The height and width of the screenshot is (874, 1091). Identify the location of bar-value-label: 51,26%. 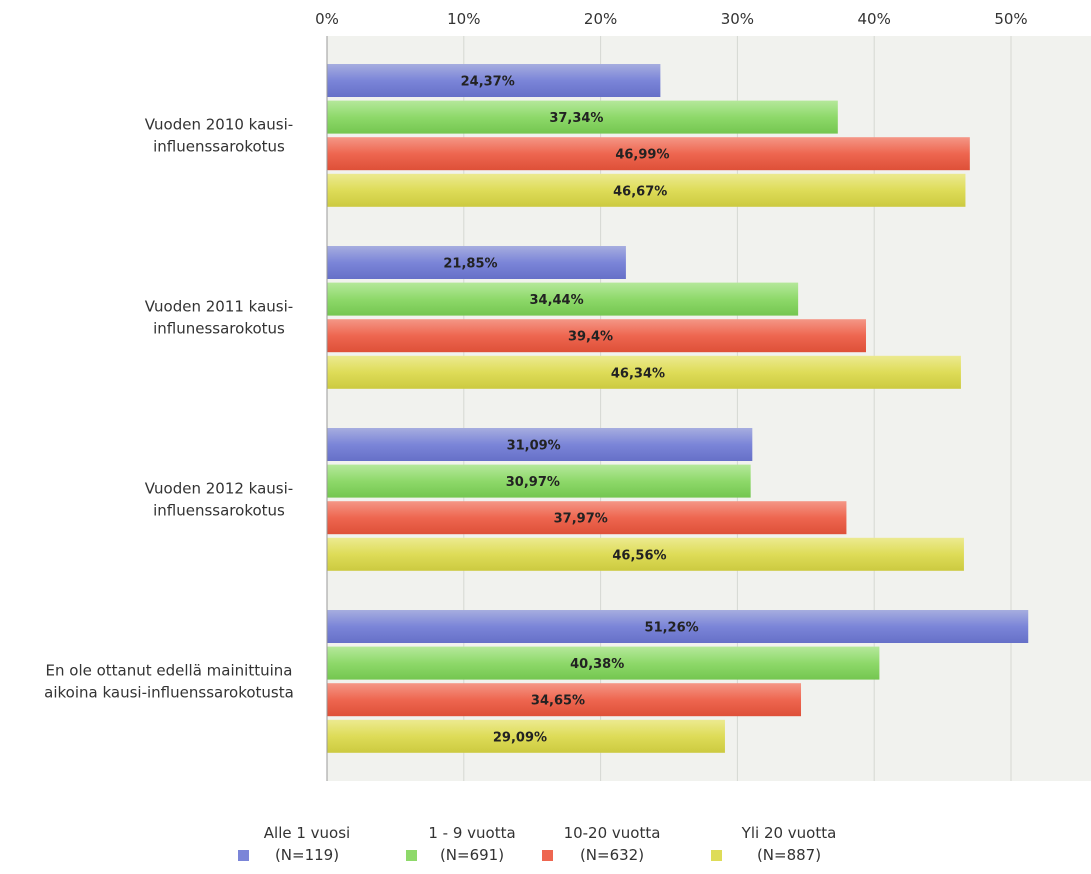
(672, 628).